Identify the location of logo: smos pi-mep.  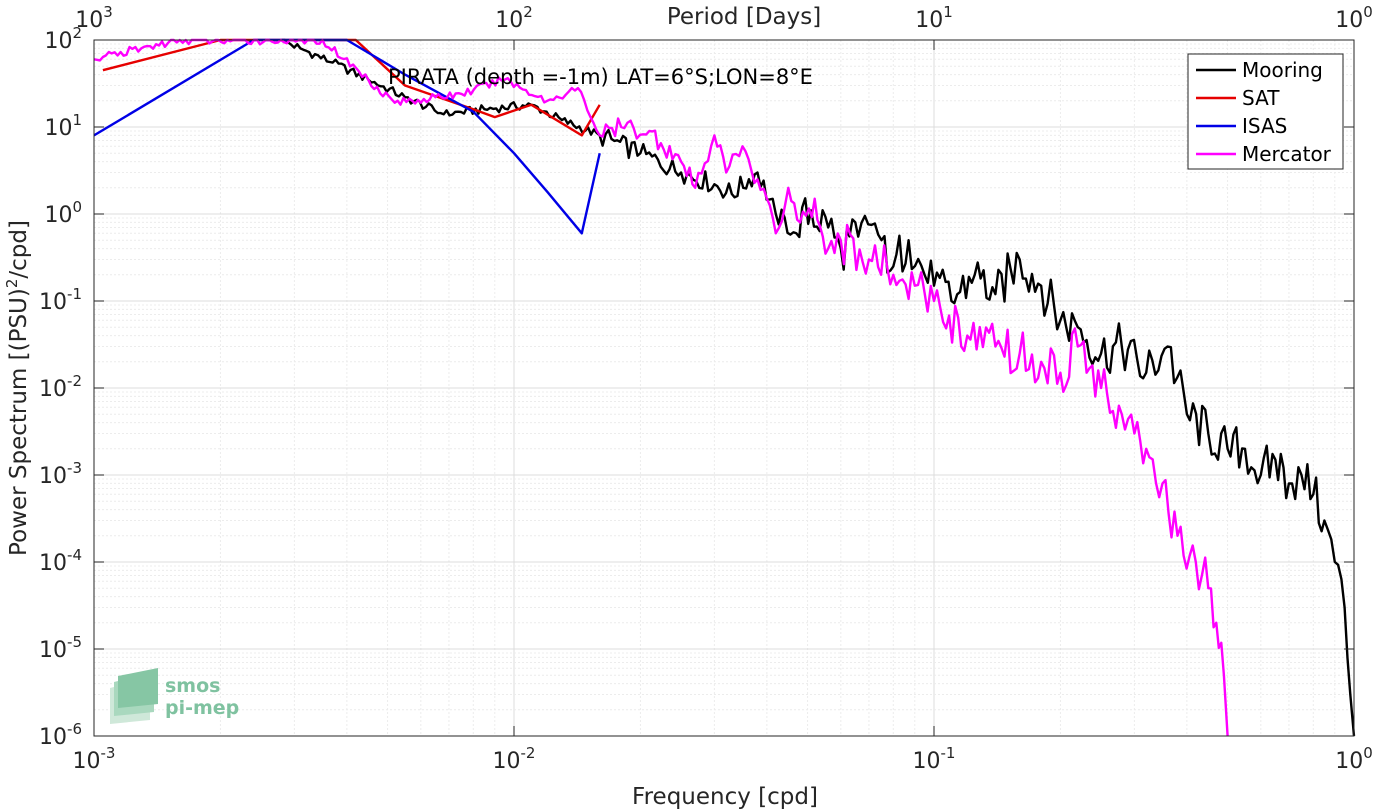
(174, 696).